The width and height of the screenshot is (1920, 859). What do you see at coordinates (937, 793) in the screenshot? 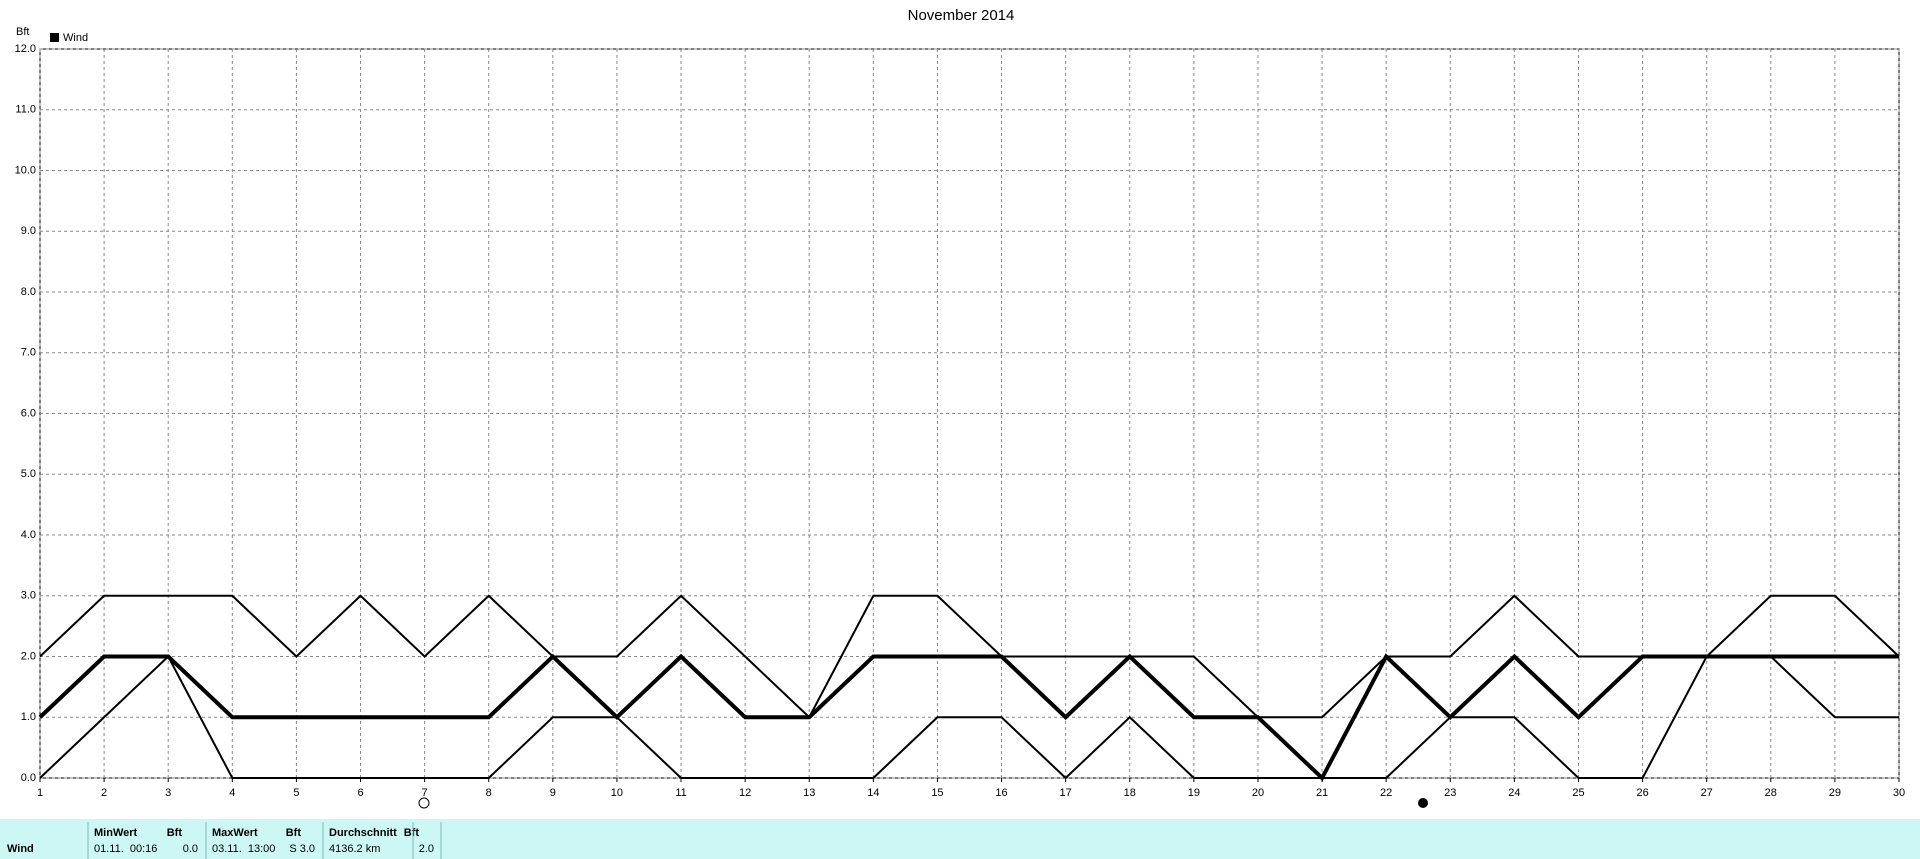
I see `x-tick-label: 15` at bounding box center [937, 793].